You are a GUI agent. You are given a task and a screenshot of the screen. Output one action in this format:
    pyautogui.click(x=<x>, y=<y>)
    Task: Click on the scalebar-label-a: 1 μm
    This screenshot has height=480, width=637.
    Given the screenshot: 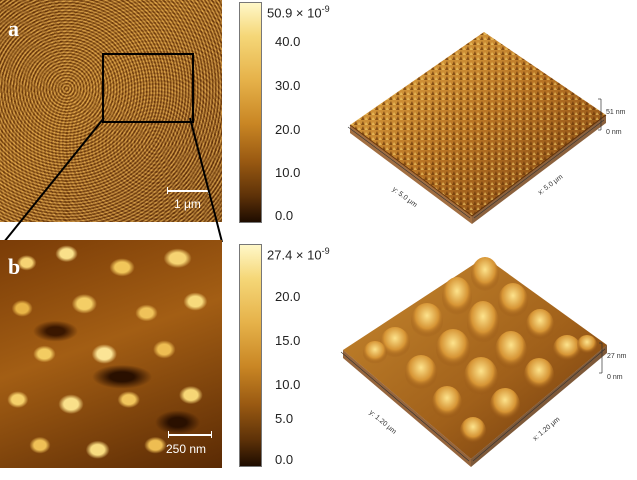 What is the action you would take?
    pyautogui.click(x=187, y=204)
    